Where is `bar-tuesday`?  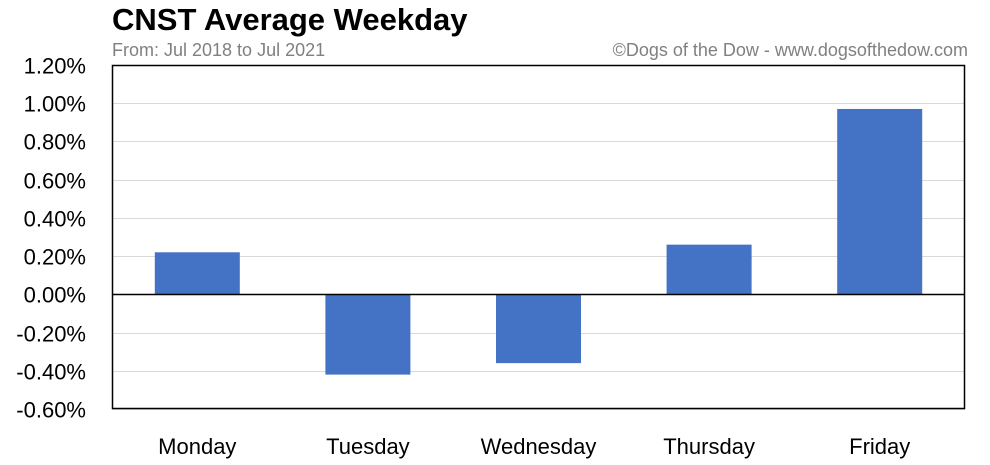
bar-tuesday is located at coordinates (368, 334).